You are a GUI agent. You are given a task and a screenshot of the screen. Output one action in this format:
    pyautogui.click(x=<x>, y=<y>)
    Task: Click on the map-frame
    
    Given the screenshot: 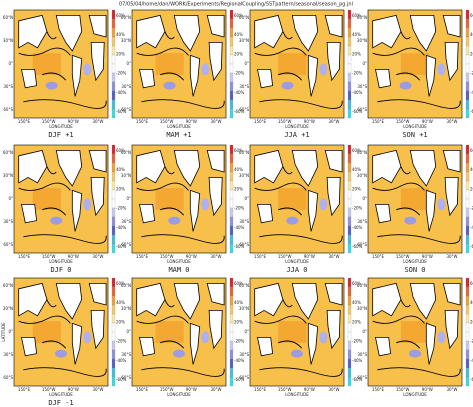 What is the action you would take?
    pyautogui.click(x=297, y=332)
    